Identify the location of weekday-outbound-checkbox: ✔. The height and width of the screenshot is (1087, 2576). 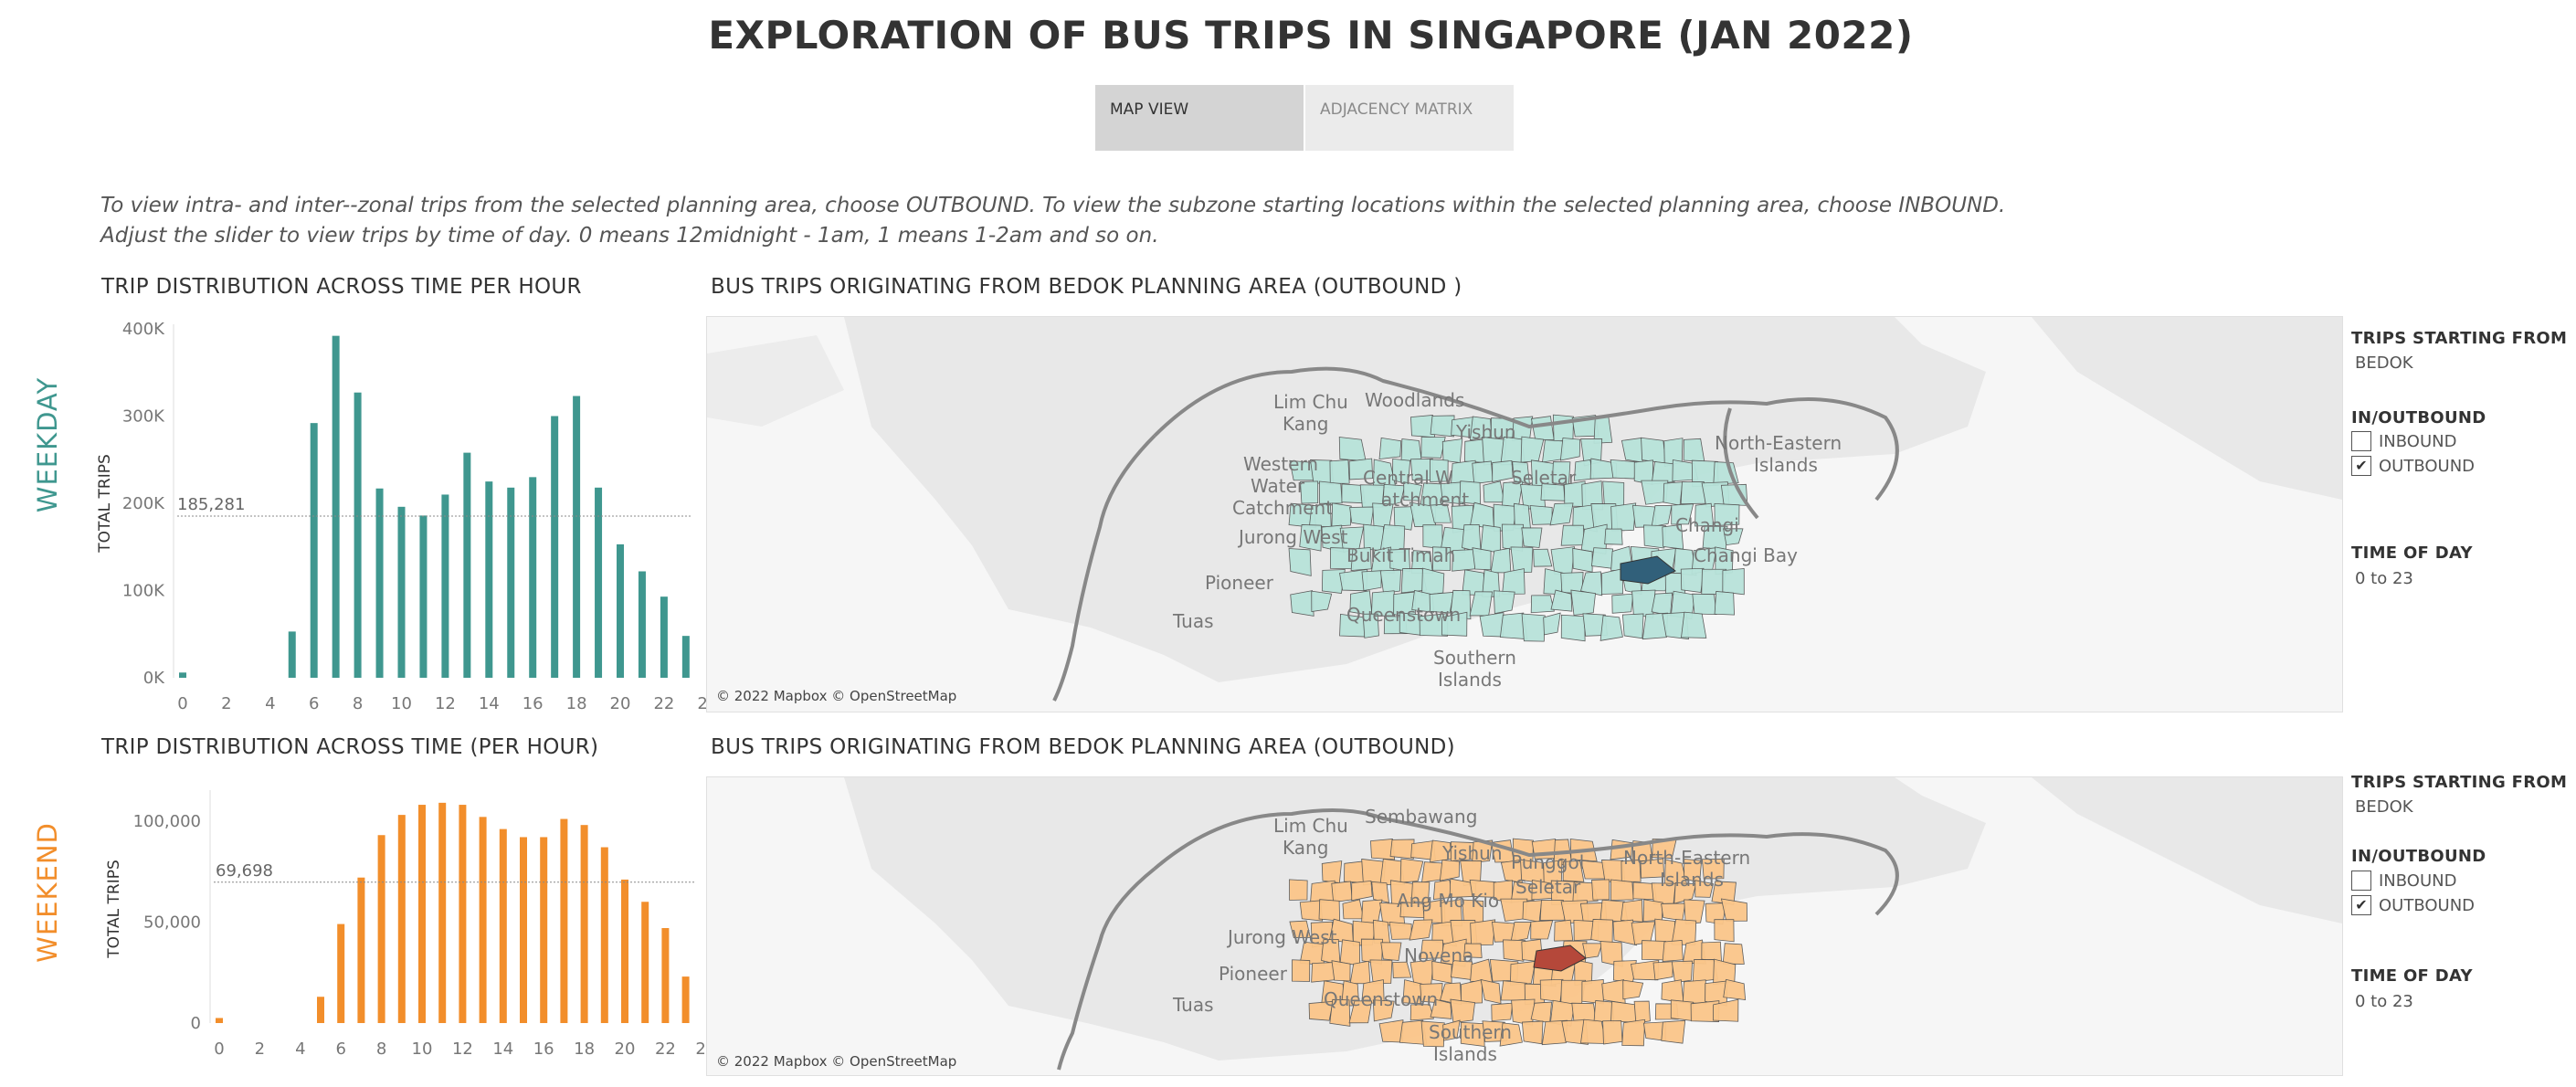
(2361, 466).